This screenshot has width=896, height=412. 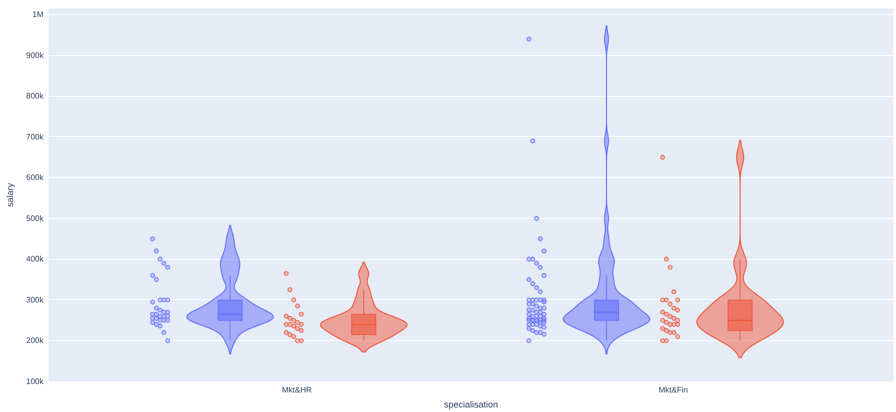 What do you see at coordinates (673, 390) in the screenshot?
I see `x-tick-label: Mkt&Fin` at bounding box center [673, 390].